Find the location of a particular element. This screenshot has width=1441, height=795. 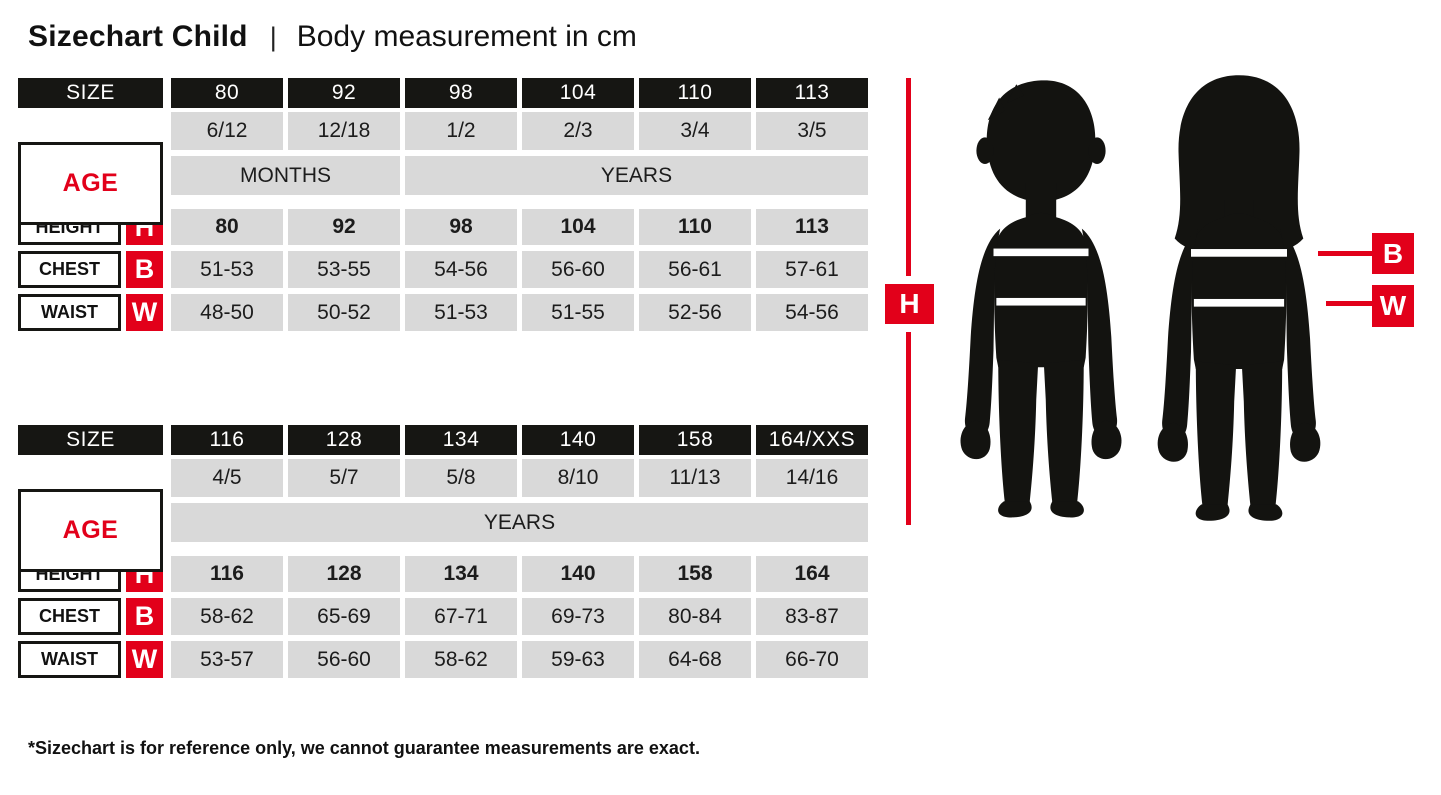

waist-cell: 50-52 is located at coordinates (344, 312).